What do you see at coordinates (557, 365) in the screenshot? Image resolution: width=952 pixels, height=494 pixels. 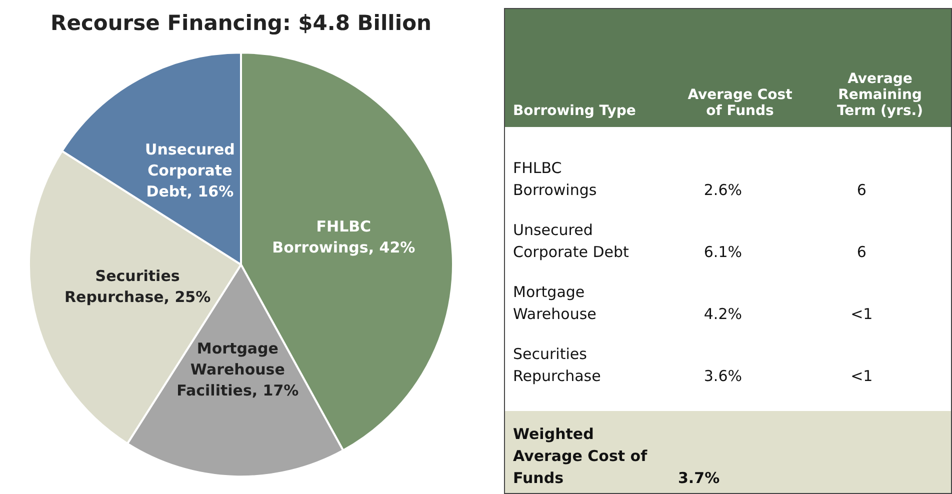 I see `text: Securities Repurchase` at bounding box center [557, 365].